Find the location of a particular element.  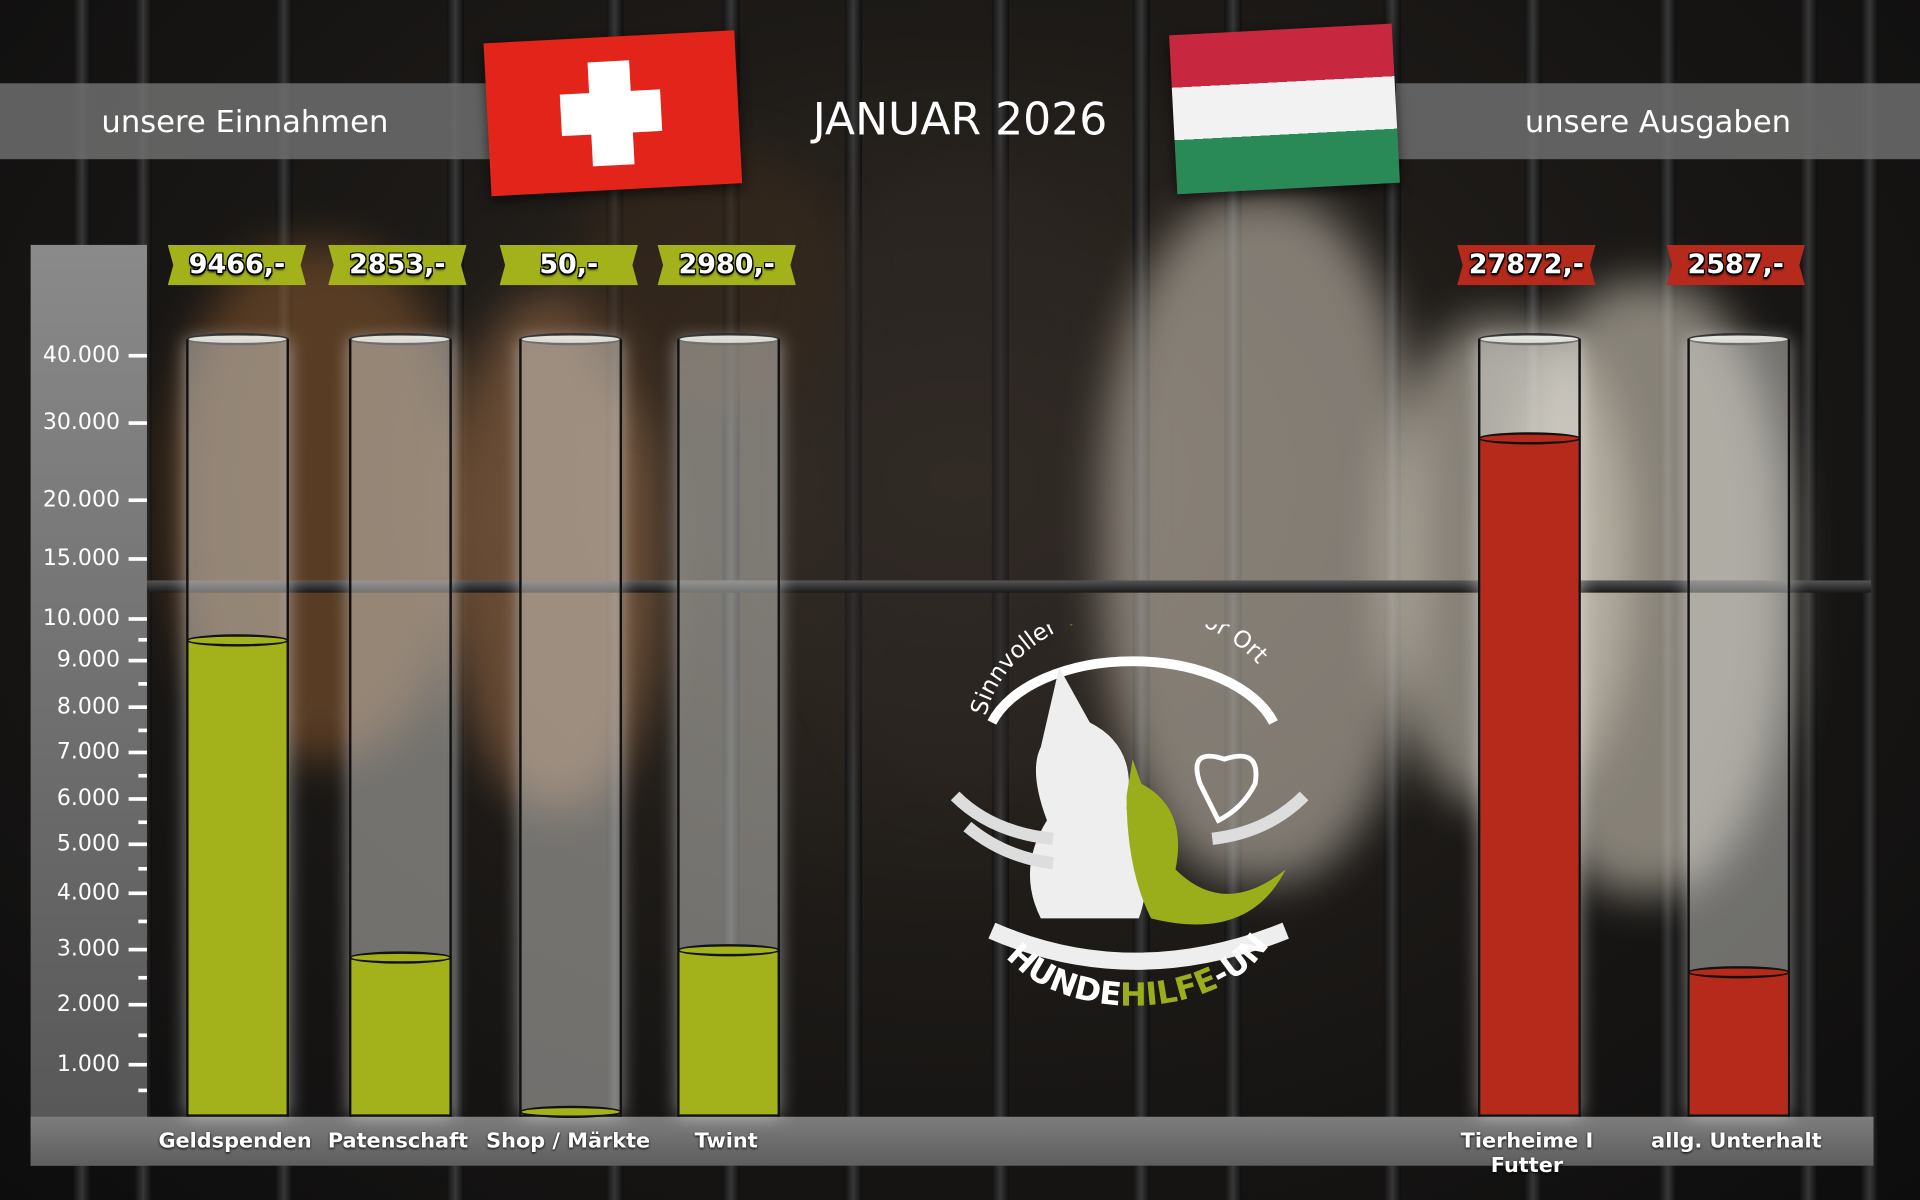

y-tick-label: 6.000 is located at coordinates (88, 798).